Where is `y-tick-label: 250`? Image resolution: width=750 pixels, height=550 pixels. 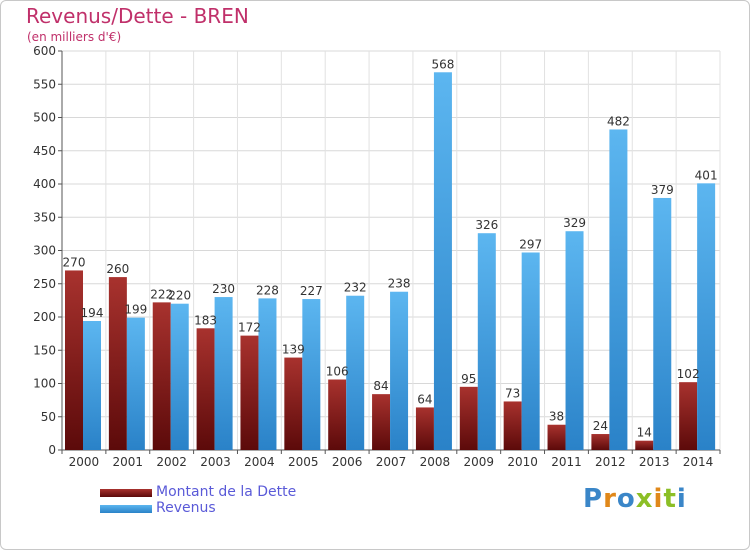 y-tick-label: 250 is located at coordinates (44, 284).